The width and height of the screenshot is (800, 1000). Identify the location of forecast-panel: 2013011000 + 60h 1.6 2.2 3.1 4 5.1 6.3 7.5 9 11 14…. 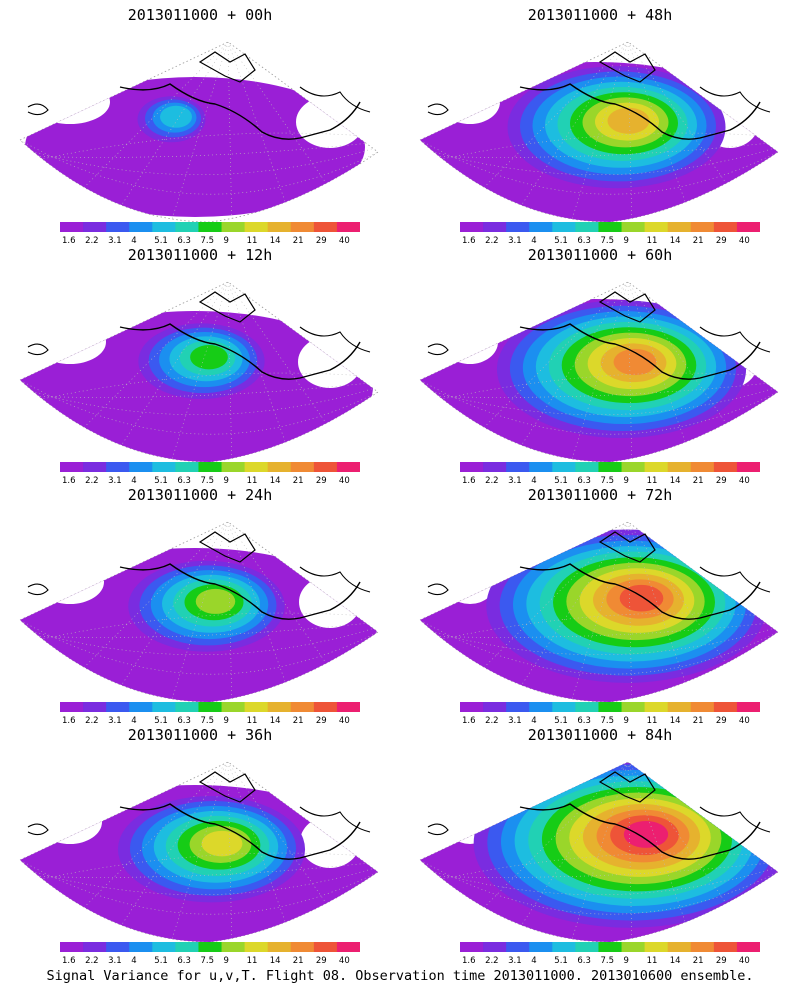
(600, 363).